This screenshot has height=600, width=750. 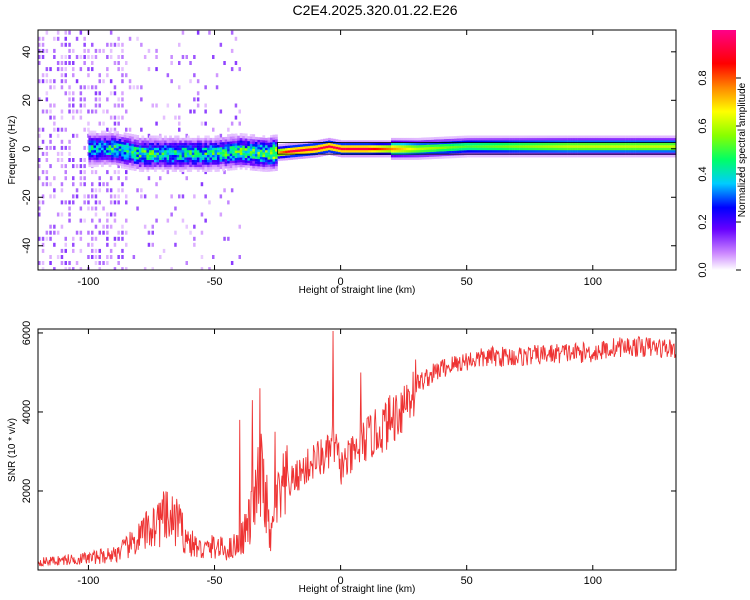 I want to click on colorbar-tick-label: 0.0, so click(x=703, y=269).